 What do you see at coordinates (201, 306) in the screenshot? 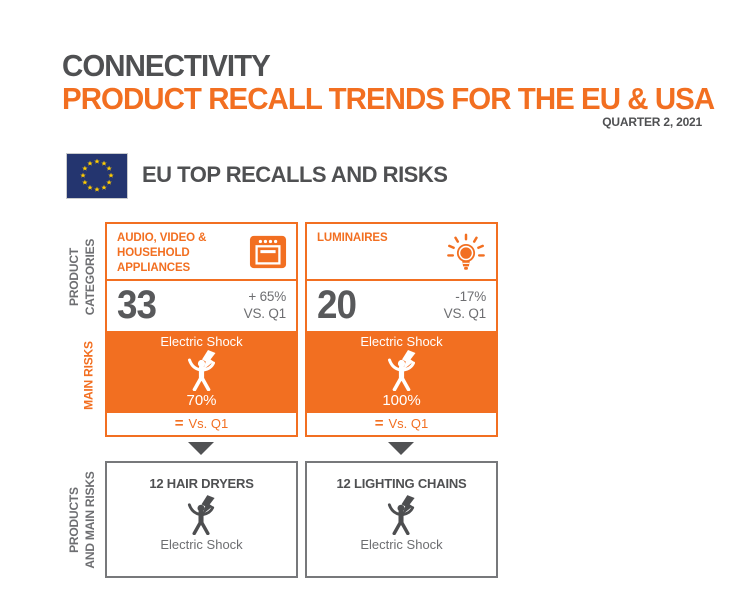
I see `card-stats: 33 + 65% VS. Q1` at bounding box center [201, 306].